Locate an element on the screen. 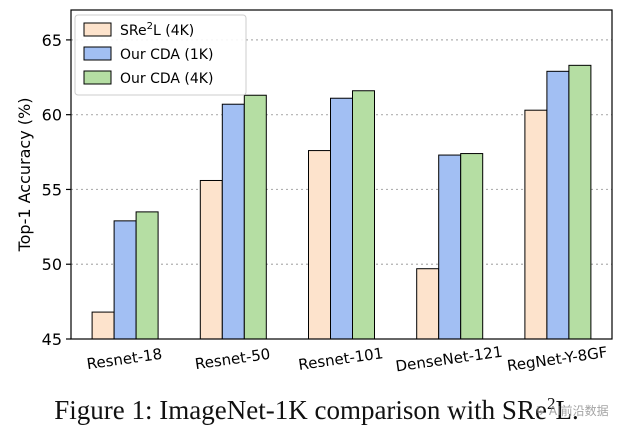 This screenshot has height=445, width=633. x-tick-label: Resnet-101 is located at coordinates (340, 359).